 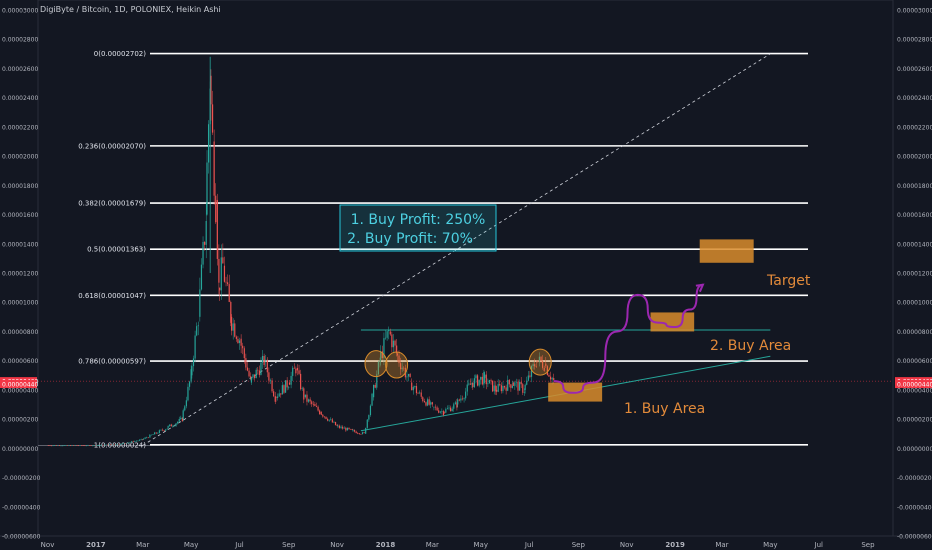 What do you see at coordinates (21, 478) in the screenshot?
I see `y-tick-label-left: -0.00000200` at bounding box center [21, 478].